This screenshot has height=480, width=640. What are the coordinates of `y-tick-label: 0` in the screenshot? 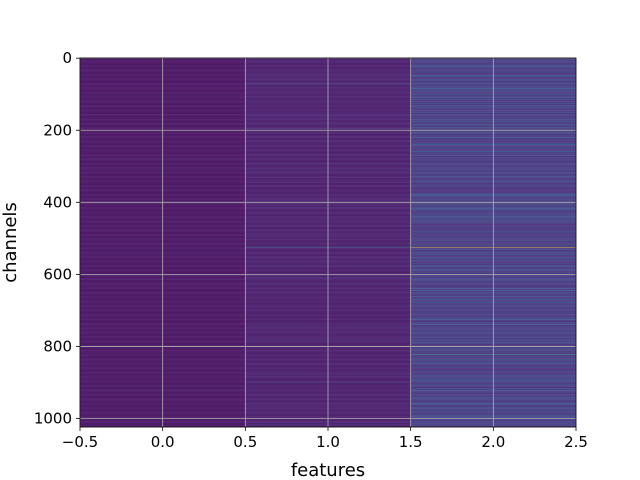 It's located at (67, 58).